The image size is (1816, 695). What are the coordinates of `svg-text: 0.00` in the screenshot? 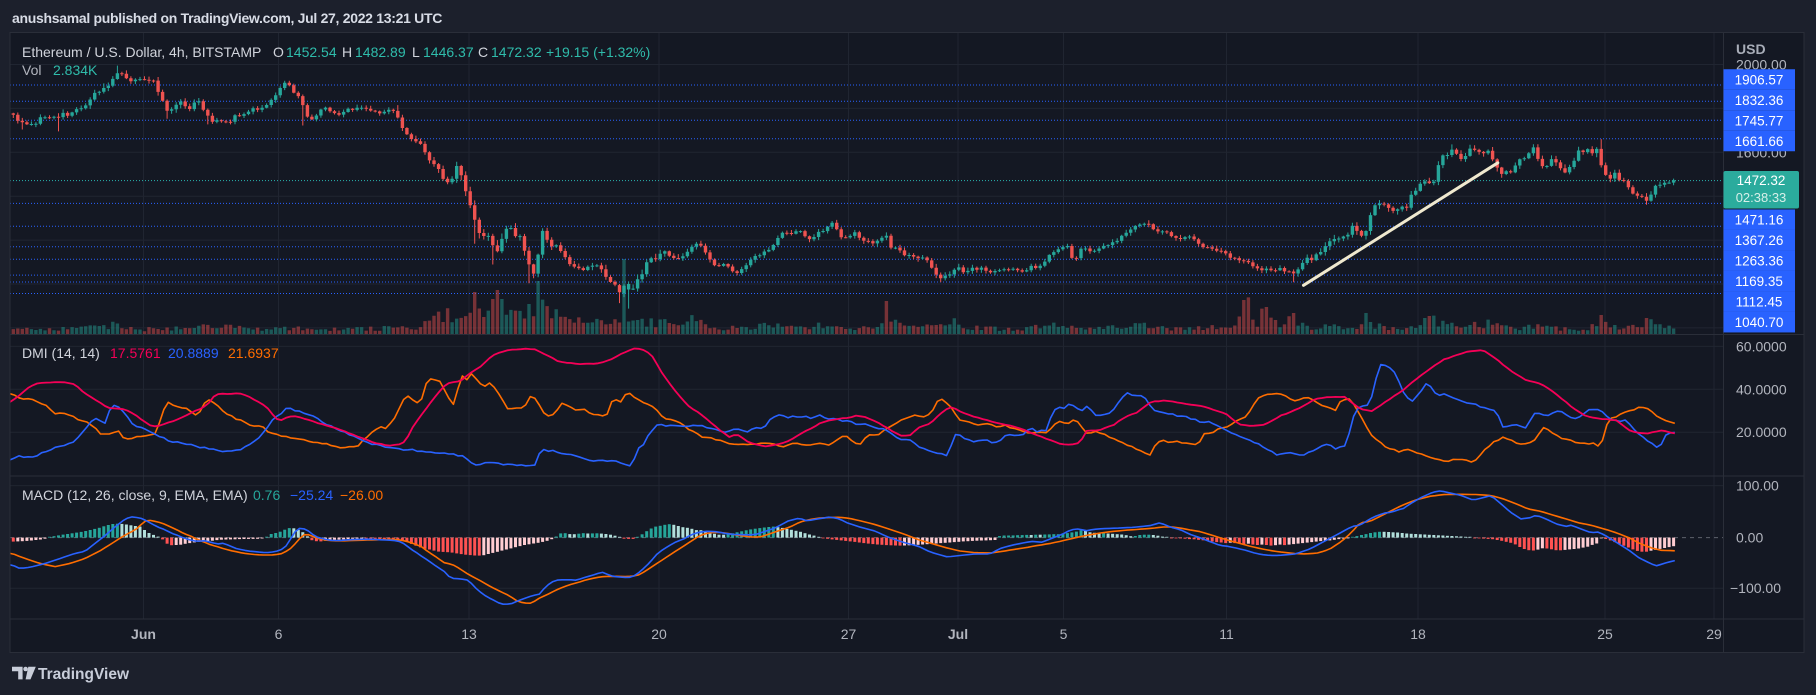 It's located at (1749, 538).